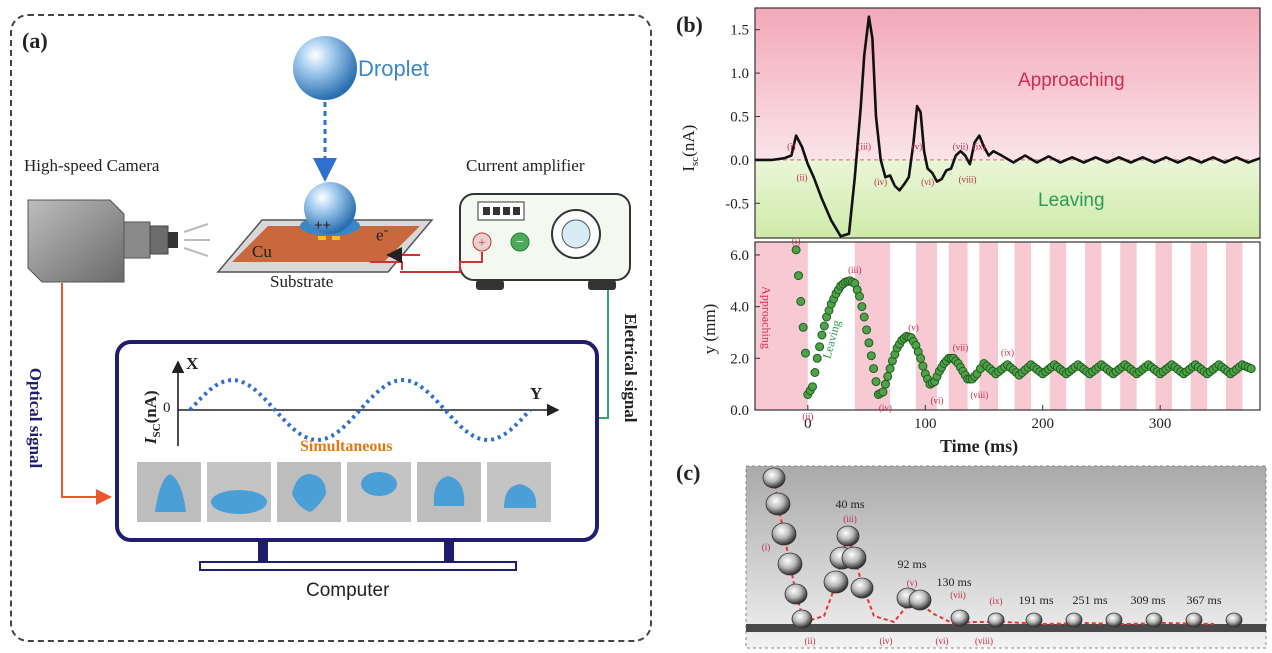  I want to click on bottom-xtick-label: 200, so click(1042, 424).